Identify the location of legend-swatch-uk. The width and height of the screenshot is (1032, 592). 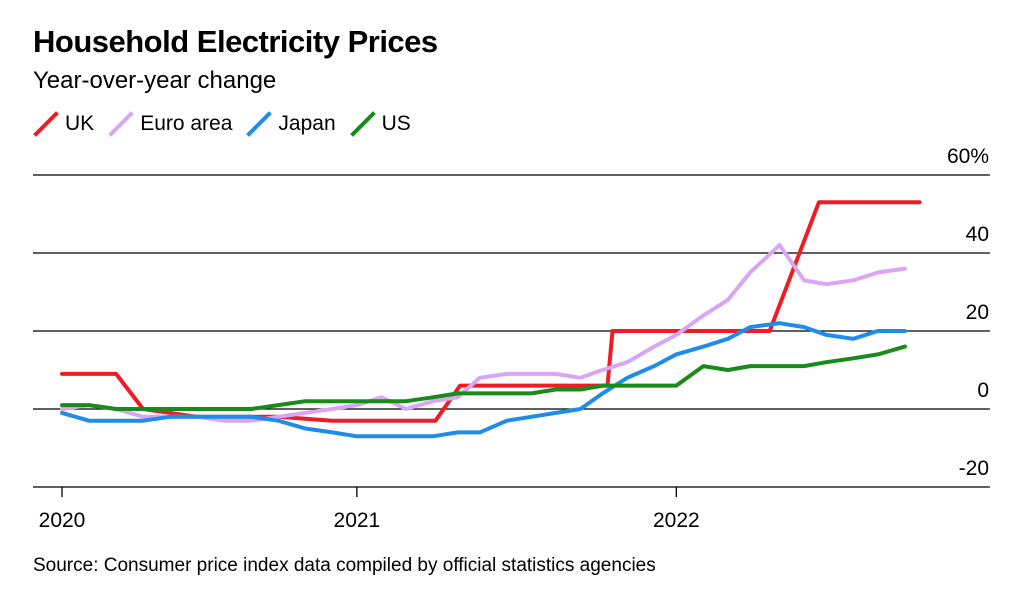
(46, 124).